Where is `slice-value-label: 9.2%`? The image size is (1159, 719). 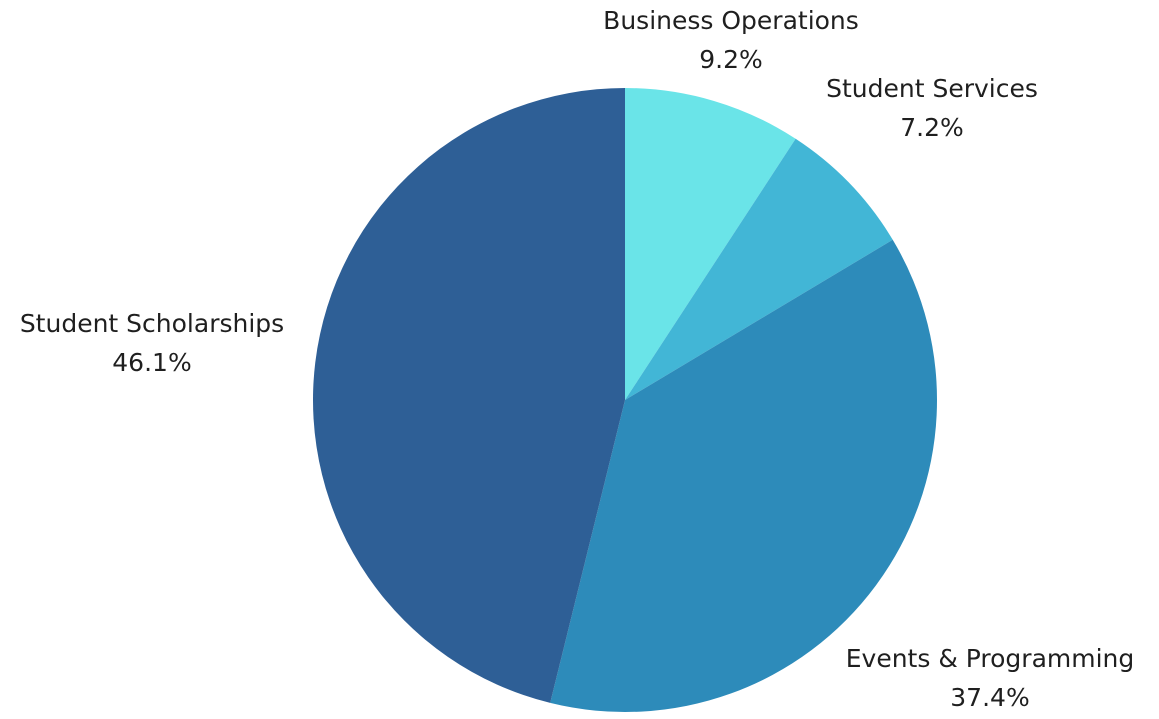
slice-value-label: 9.2% is located at coordinates (731, 59).